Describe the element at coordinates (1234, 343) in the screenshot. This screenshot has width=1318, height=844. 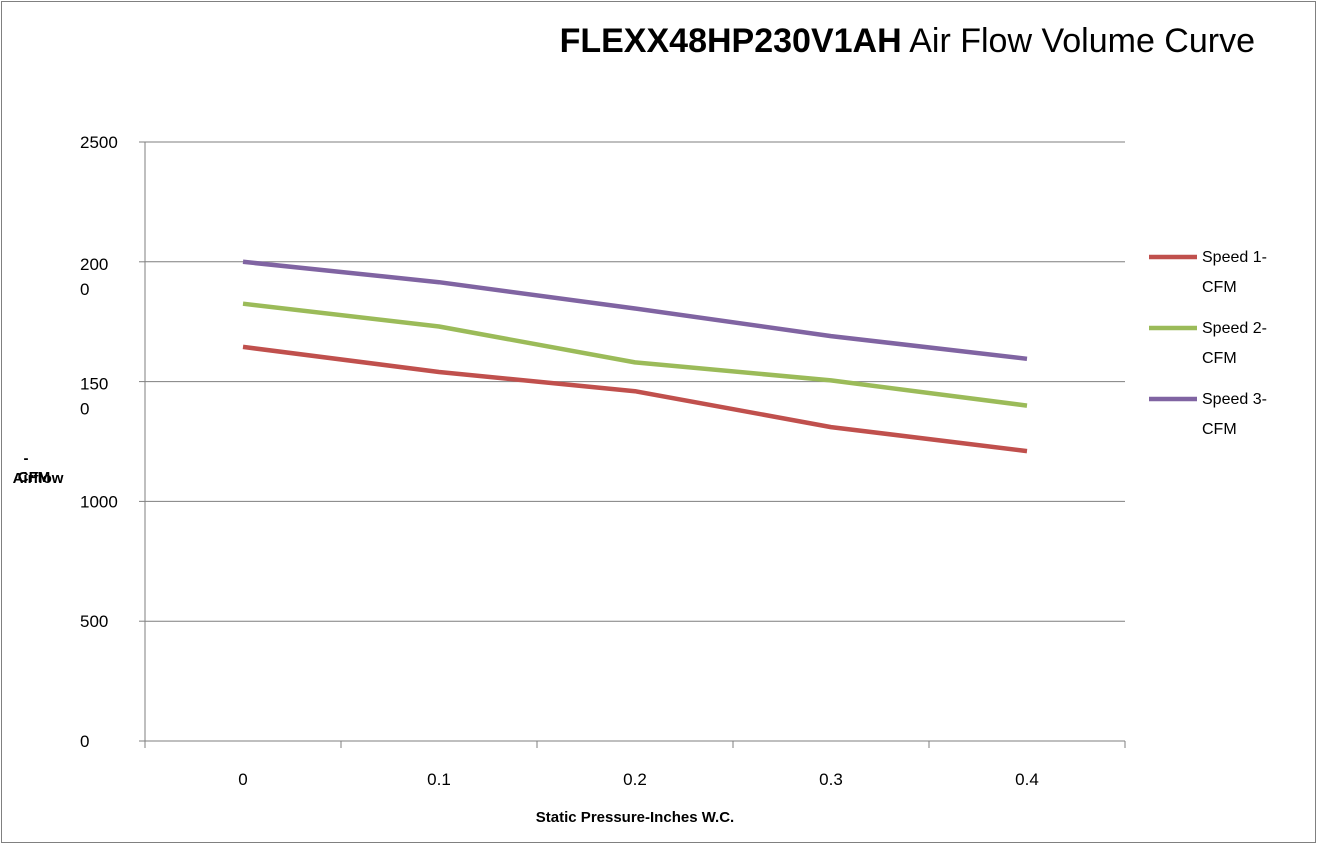
I see `legend-entry-2: Speed 2- CFM` at that location.